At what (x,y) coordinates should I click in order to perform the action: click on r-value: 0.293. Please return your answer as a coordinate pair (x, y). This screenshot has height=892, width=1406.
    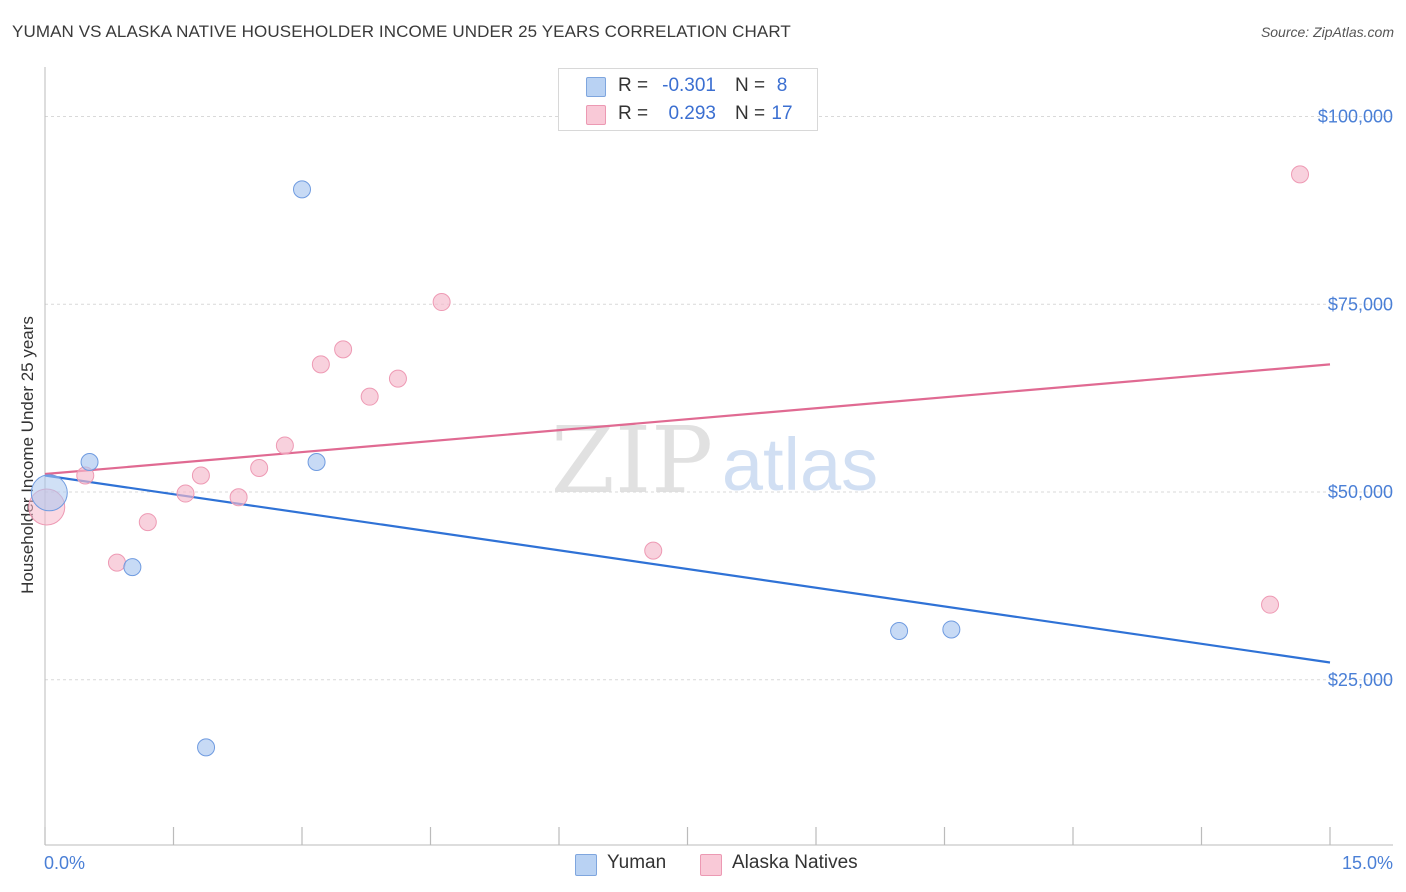
    Looking at the image, I should click on (692, 113).